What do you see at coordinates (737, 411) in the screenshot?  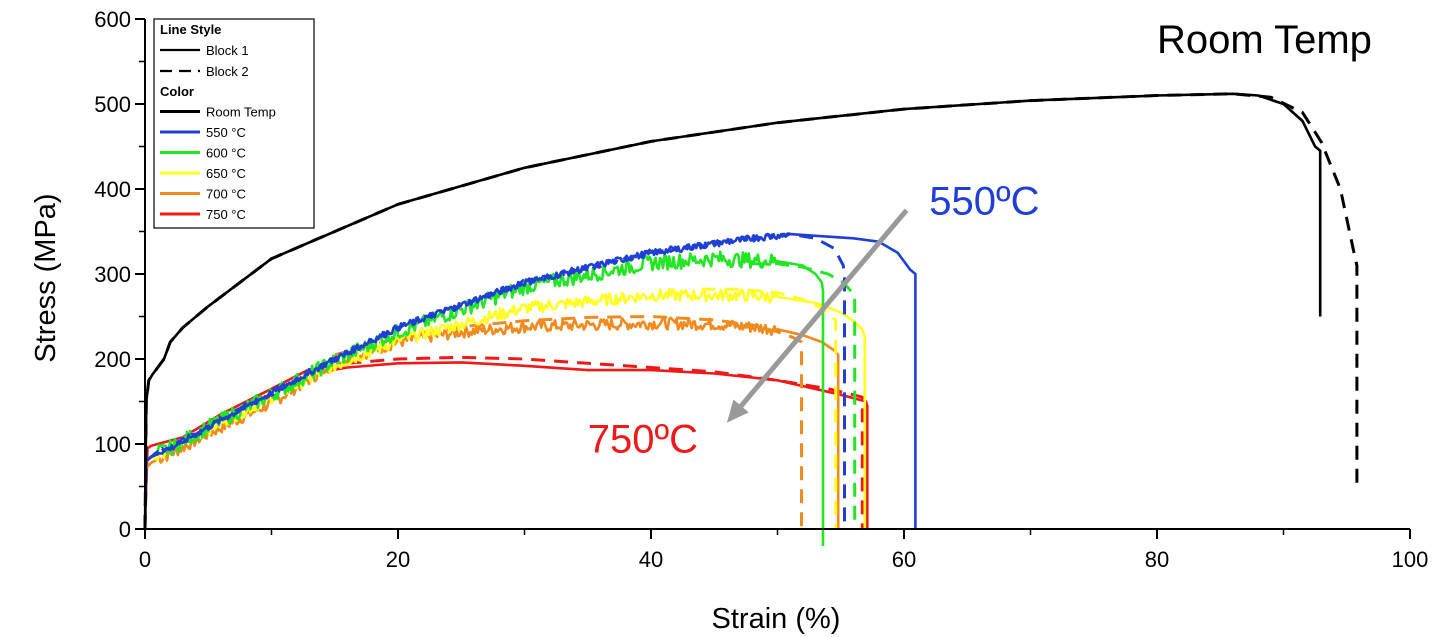 I see `trend-arrow-head` at bounding box center [737, 411].